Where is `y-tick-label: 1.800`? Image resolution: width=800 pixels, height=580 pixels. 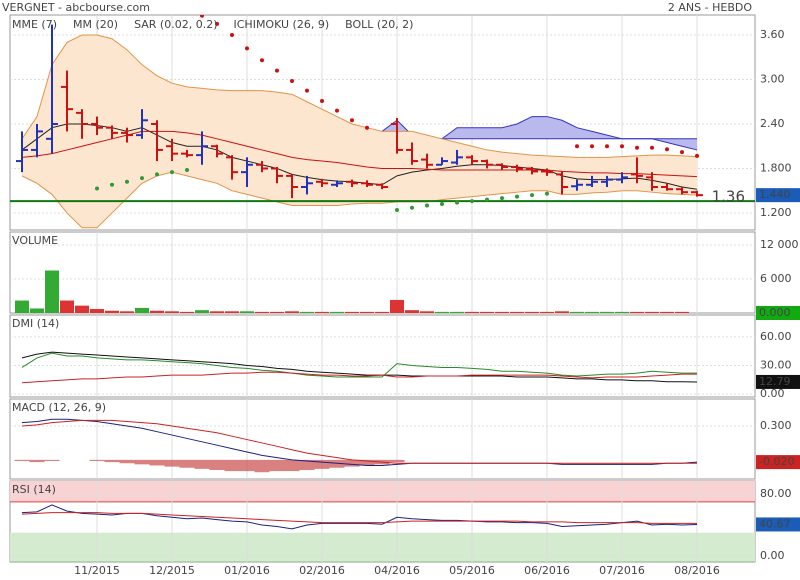
y-tick-label: 1.800 is located at coordinates (776, 167).